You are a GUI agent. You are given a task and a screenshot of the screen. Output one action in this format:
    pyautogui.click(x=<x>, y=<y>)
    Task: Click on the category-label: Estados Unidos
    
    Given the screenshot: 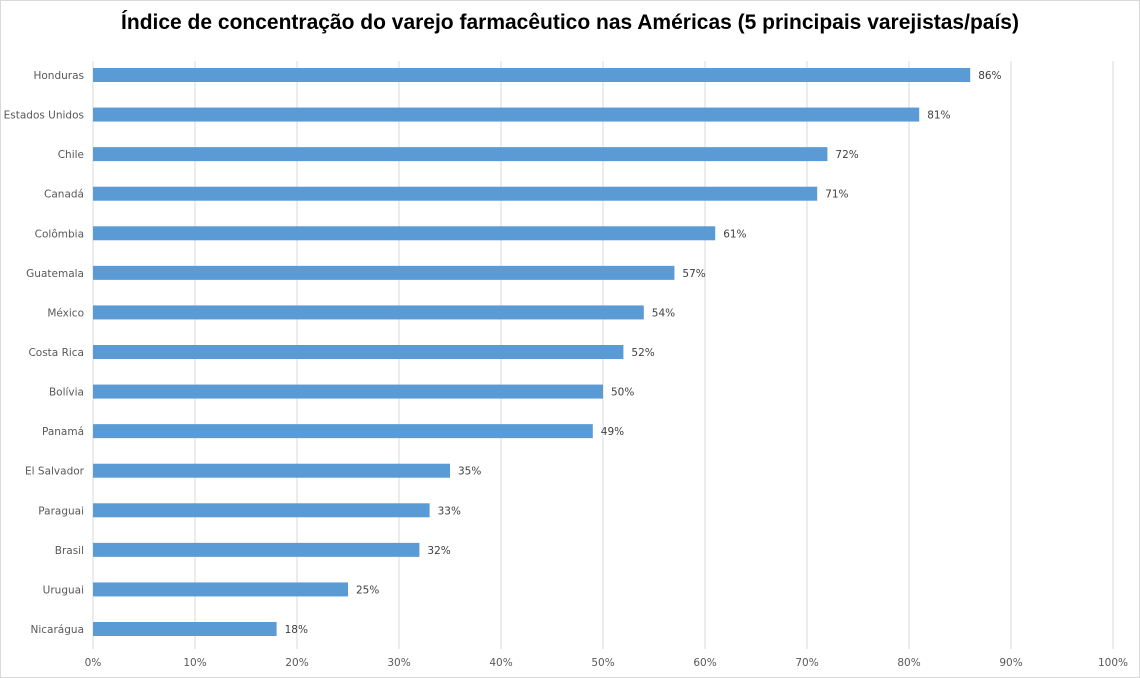 What is the action you would take?
    pyautogui.click(x=44, y=116)
    